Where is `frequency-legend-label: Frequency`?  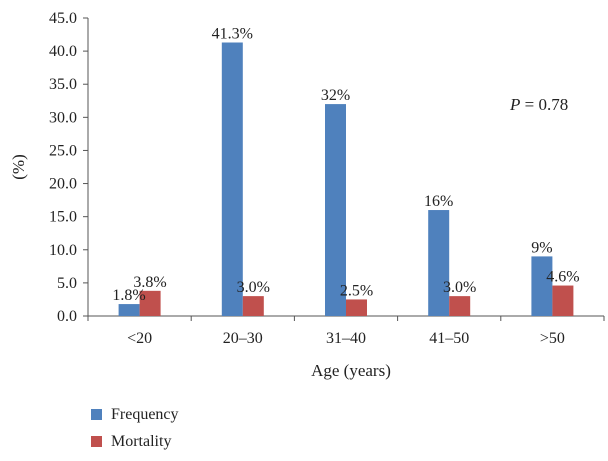
frequency-legend-label: Frequency is located at coordinates (145, 414).